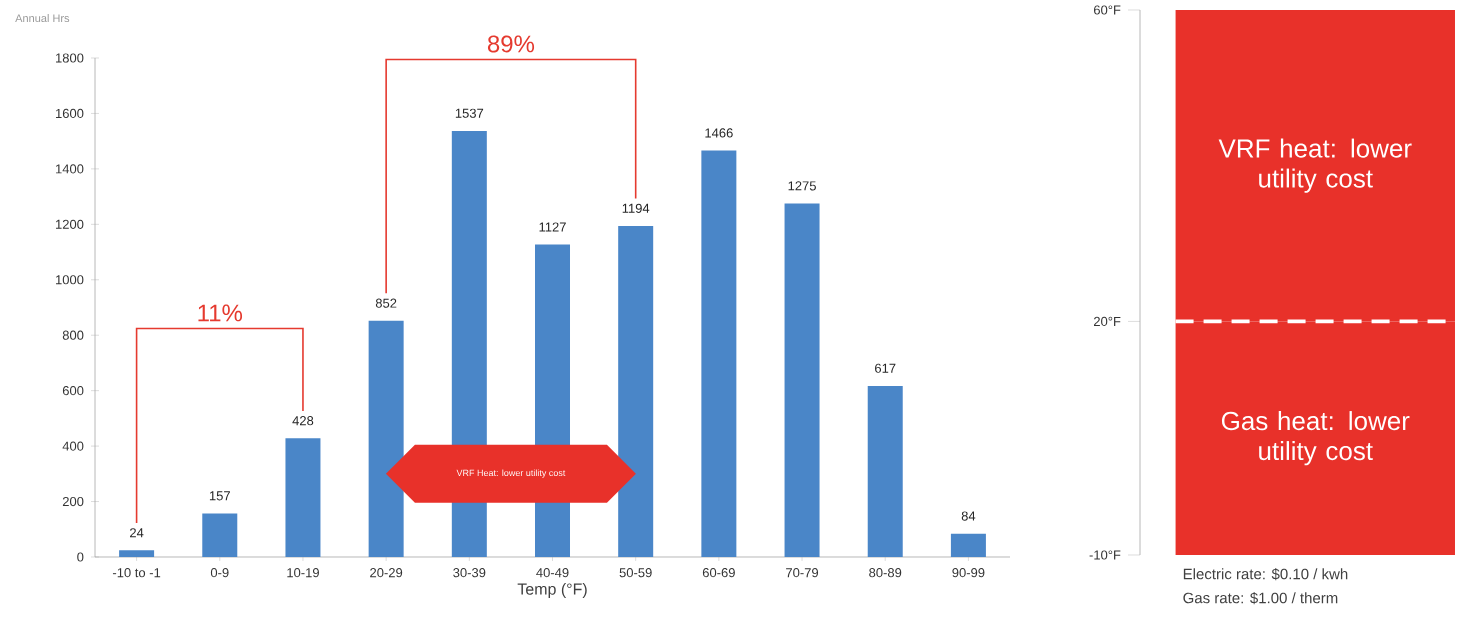 The image size is (1479, 636). I want to click on y-tick-label: 800, so click(73, 335).